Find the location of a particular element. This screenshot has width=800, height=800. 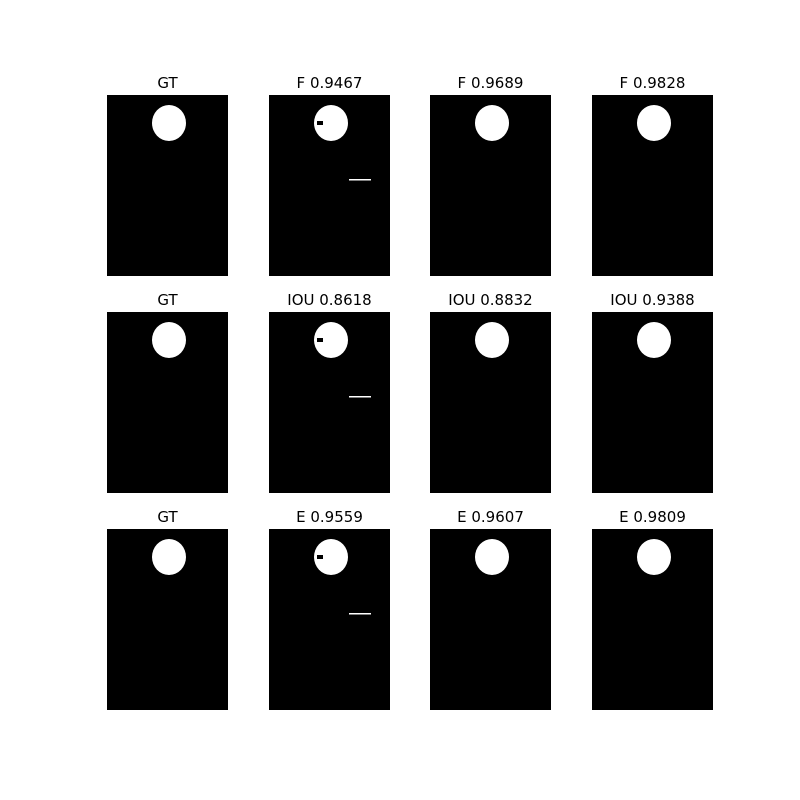

panel-title: E 0.9809 is located at coordinates (652, 517).